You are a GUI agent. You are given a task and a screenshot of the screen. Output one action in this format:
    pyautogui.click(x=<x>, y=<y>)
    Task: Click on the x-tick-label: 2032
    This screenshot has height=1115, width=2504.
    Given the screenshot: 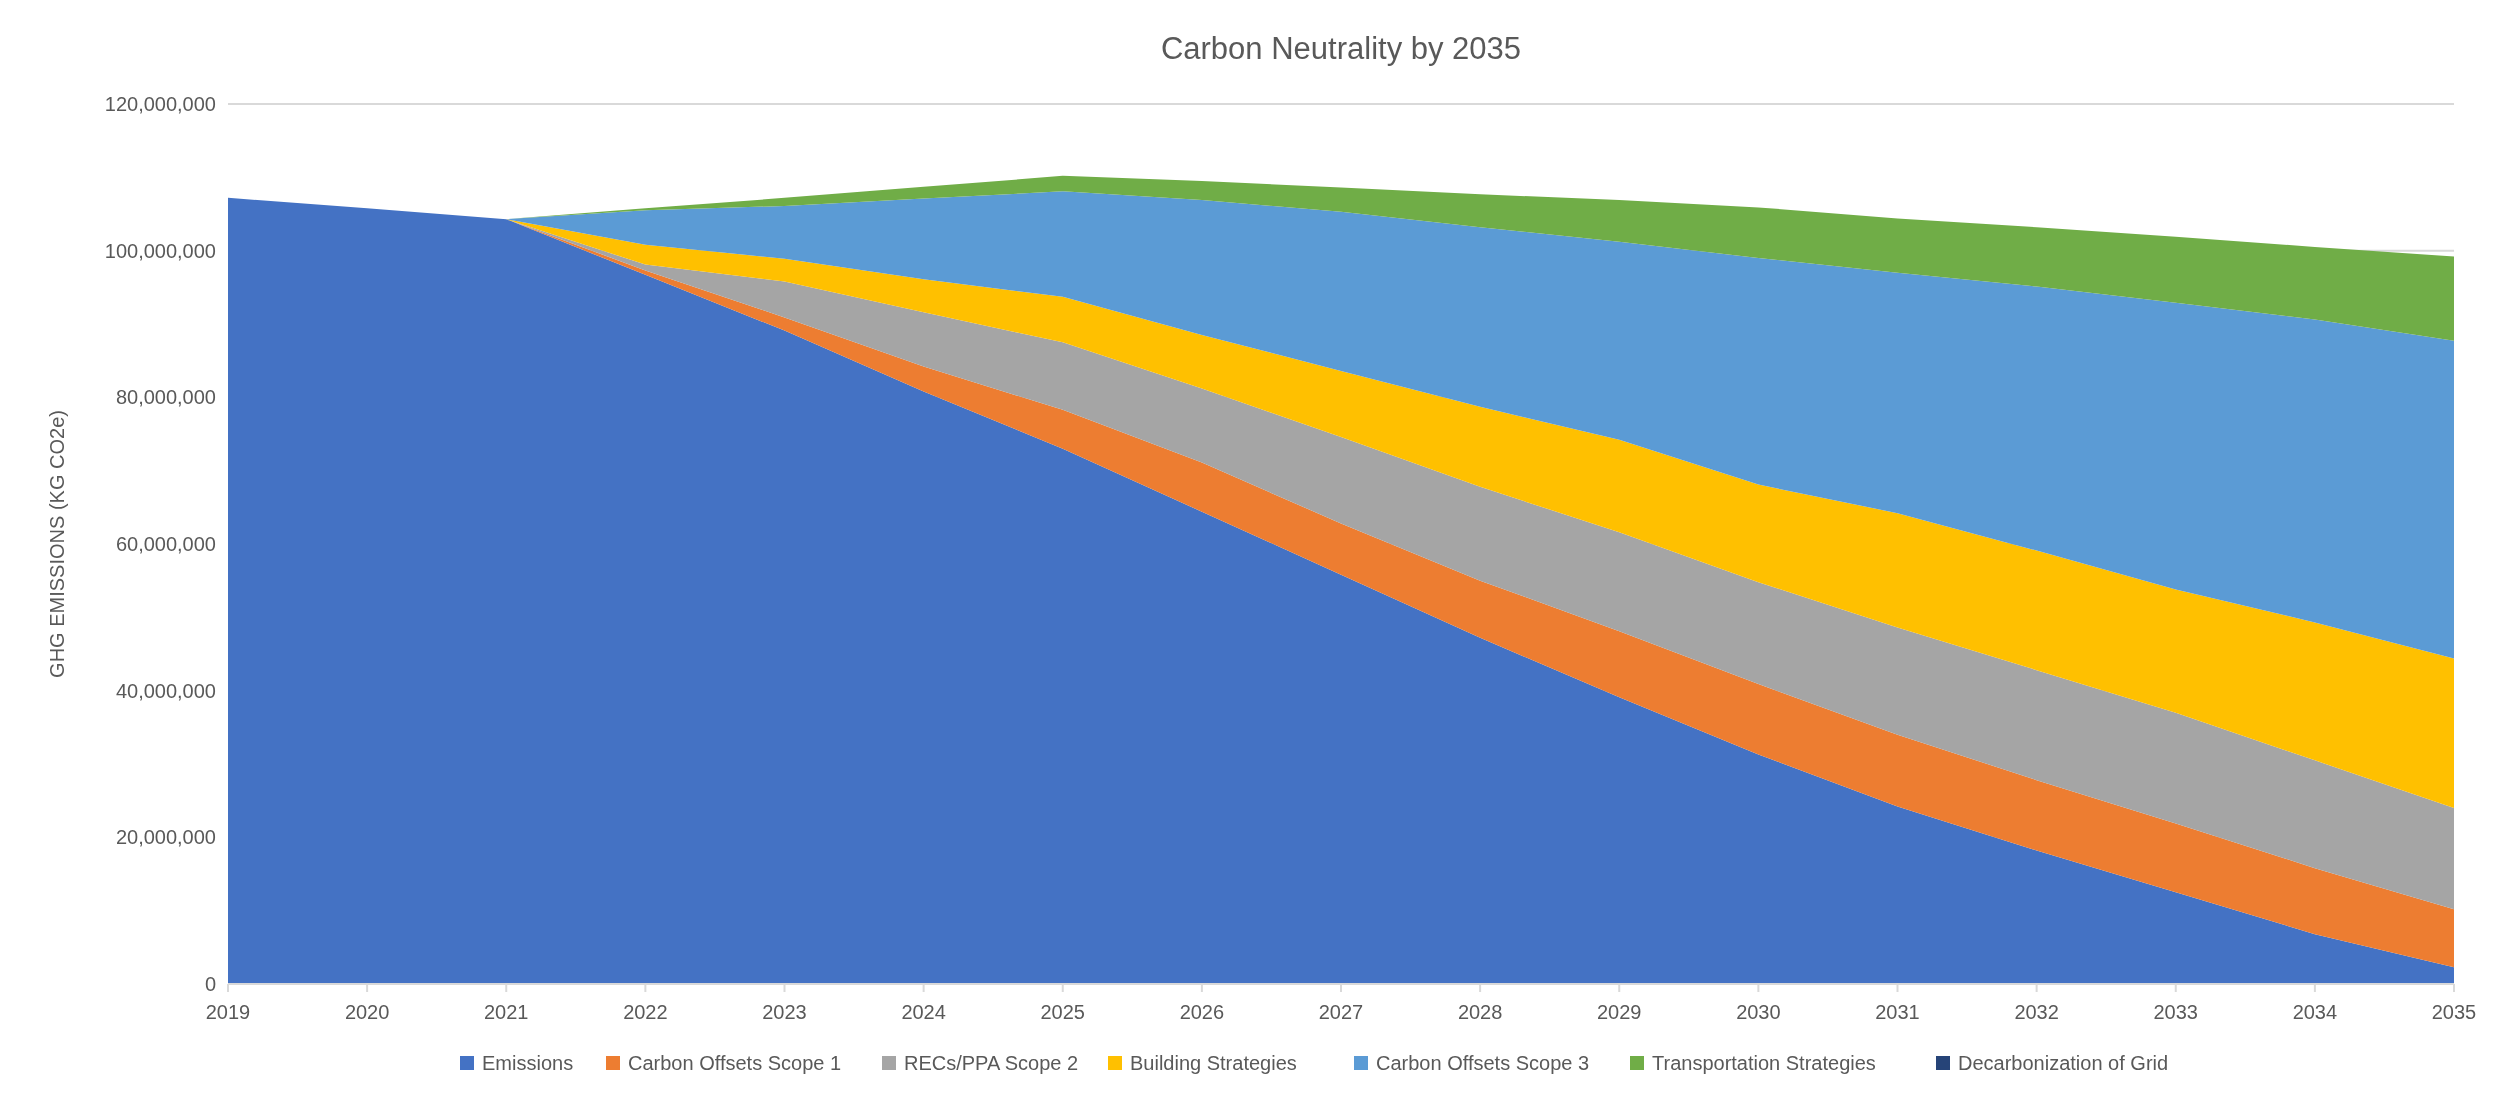 What is the action you would take?
    pyautogui.click(x=2036, y=1012)
    